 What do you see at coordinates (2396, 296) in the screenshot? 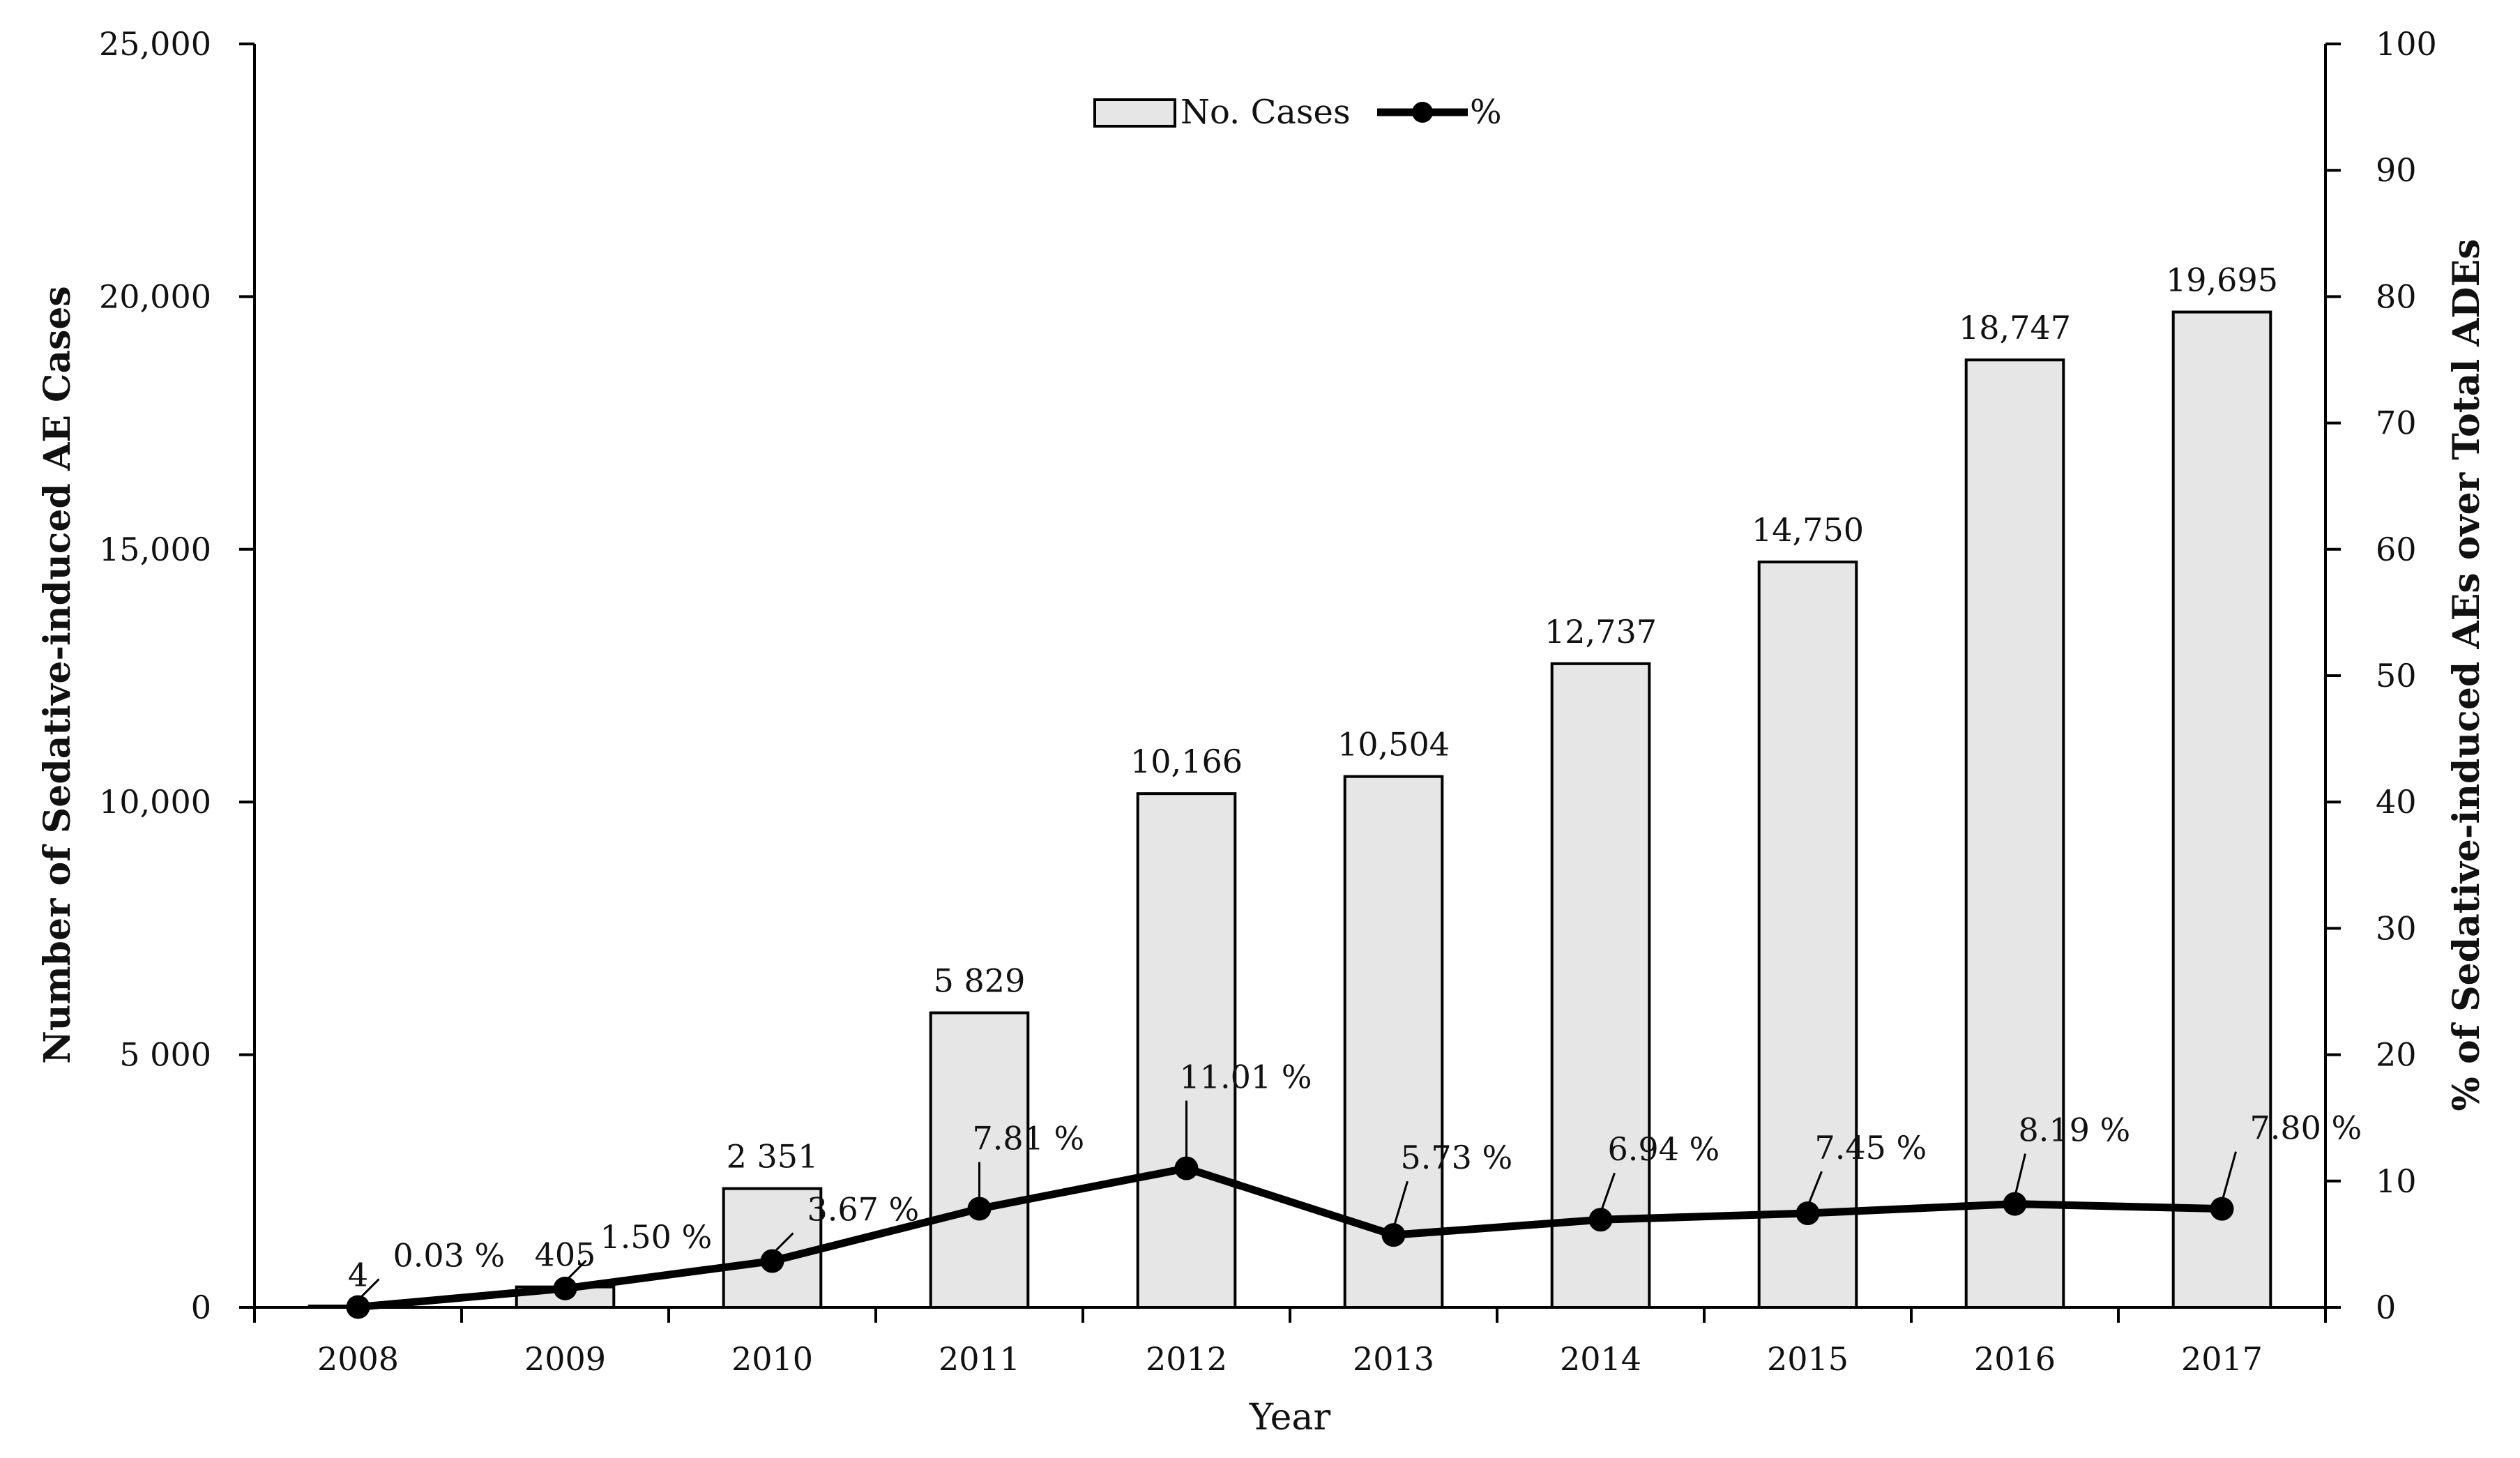
I see `y-right-tick-label: 80` at bounding box center [2396, 296].